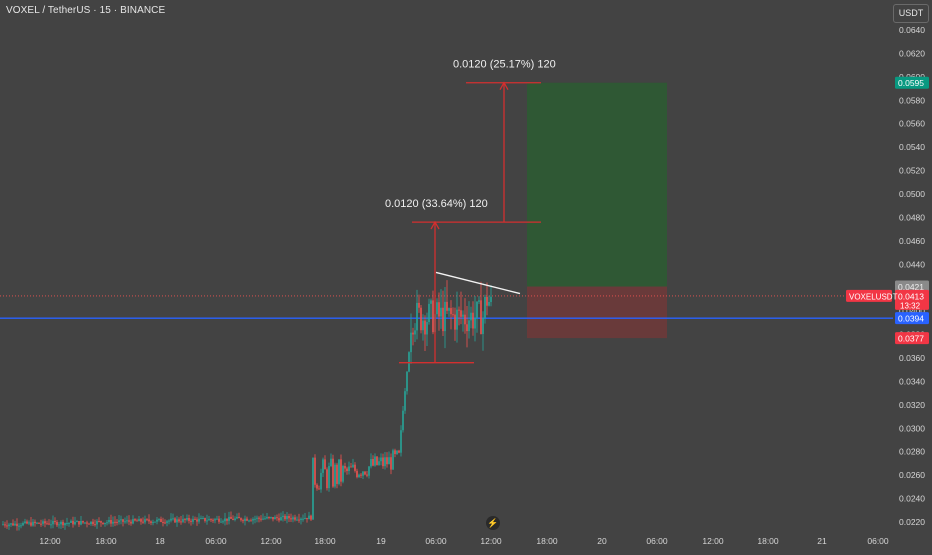  Describe the element at coordinates (912, 381) in the screenshot. I see `y-tick-label: 0.0340` at that location.